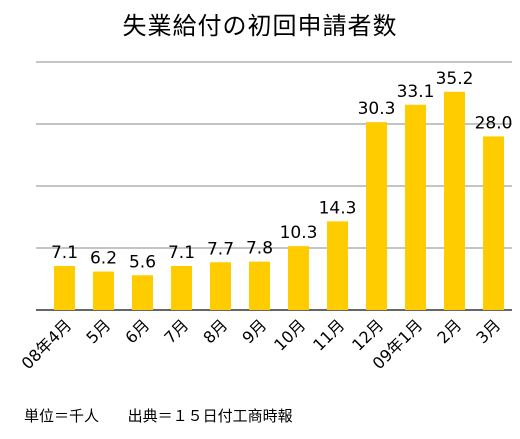 This screenshot has height=439, width=520. I want to click on data-label: 14.3, so click(338, 208).